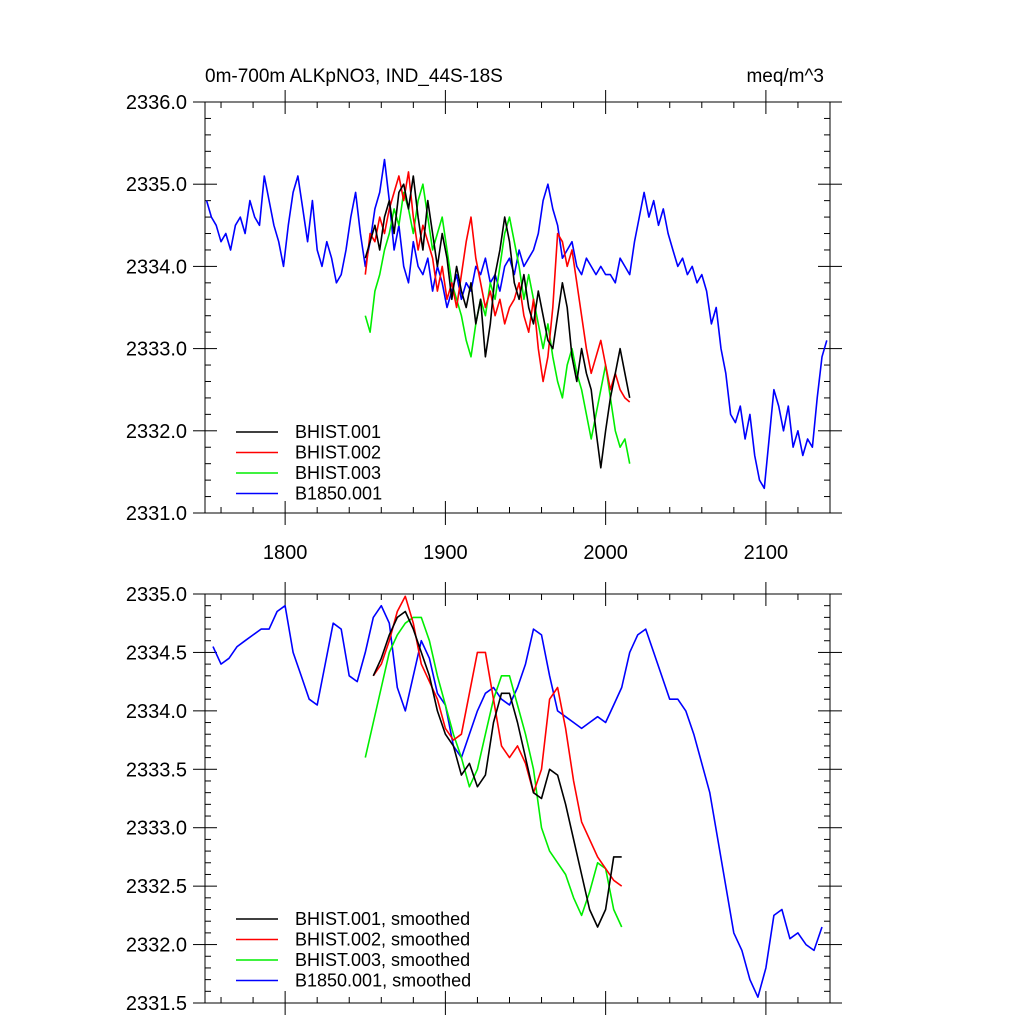 The width and height of the screenshot is (1024, 1024). I want to click on series-line-bhist-001-smoothed, so click(497, 769).